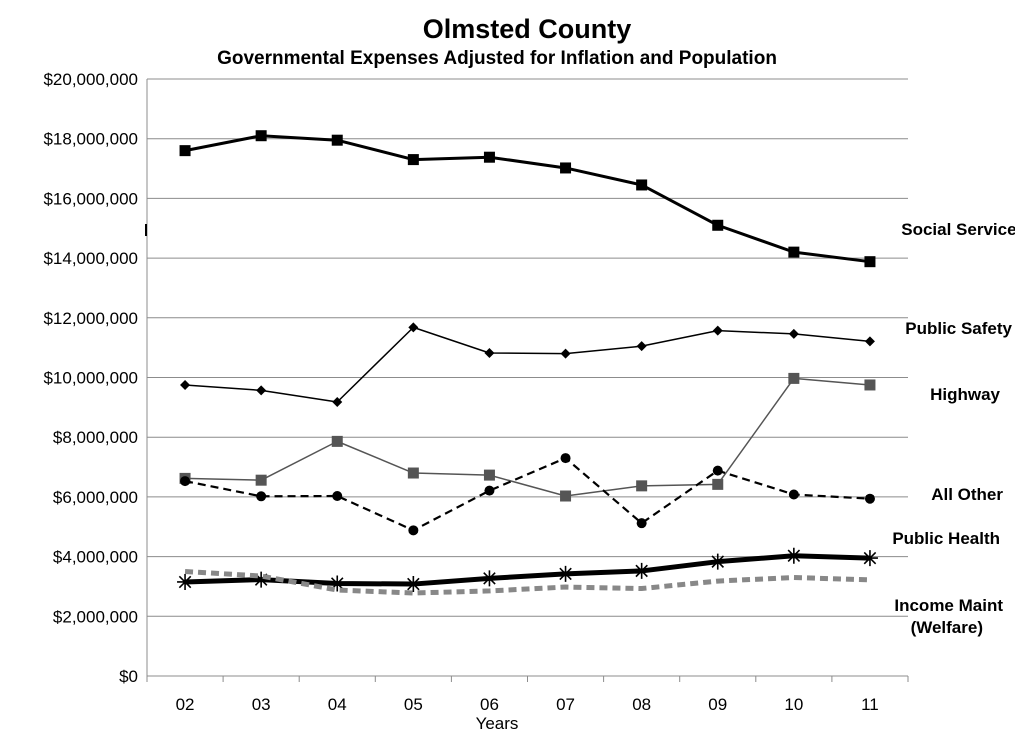 Image resolution: width=1015 pixels, height=739 pixels. What do you see at coordinates (413, 704) in the screenshot?
I see `x-tick-label: 05` at bounding box center [413, 704].